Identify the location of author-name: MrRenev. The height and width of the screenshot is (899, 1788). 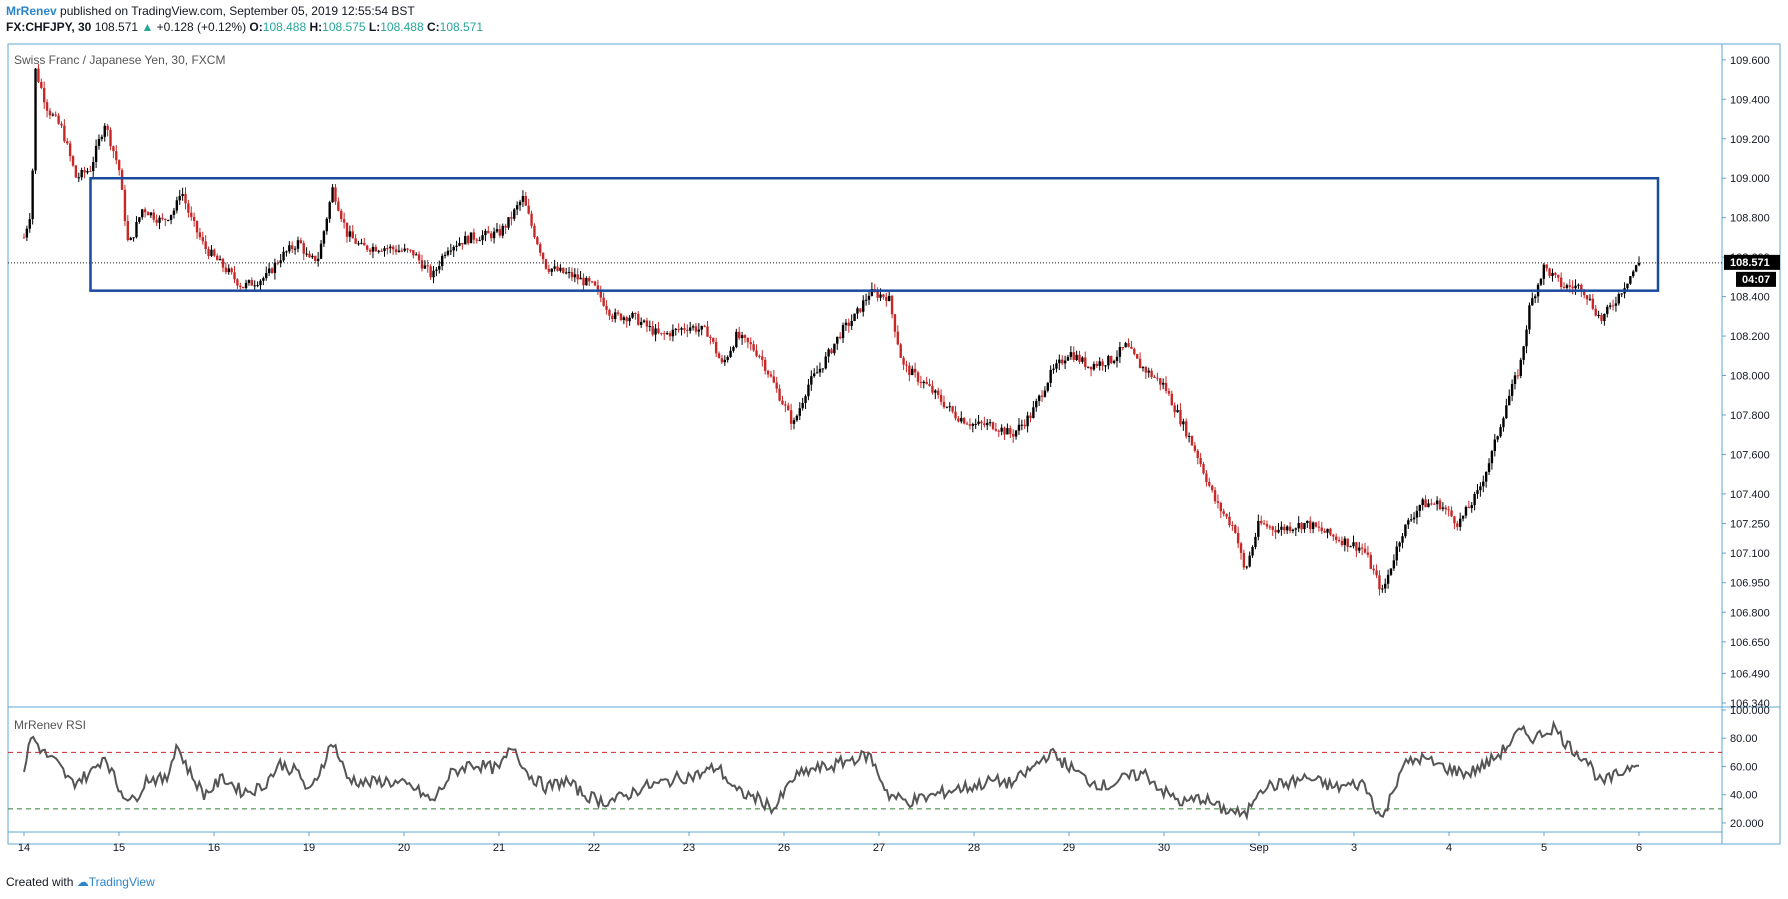
(31, 11).